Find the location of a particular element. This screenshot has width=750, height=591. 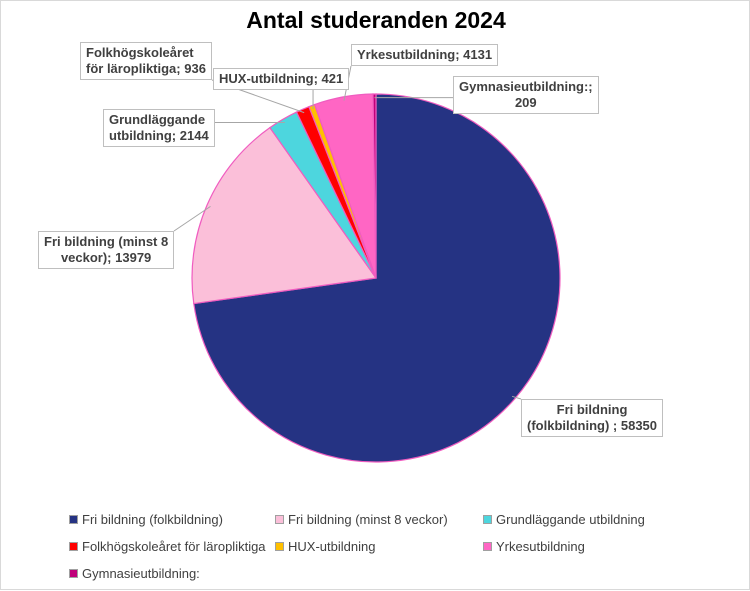

data-label-line: Fri bildning is located at coordinates (592, 409).